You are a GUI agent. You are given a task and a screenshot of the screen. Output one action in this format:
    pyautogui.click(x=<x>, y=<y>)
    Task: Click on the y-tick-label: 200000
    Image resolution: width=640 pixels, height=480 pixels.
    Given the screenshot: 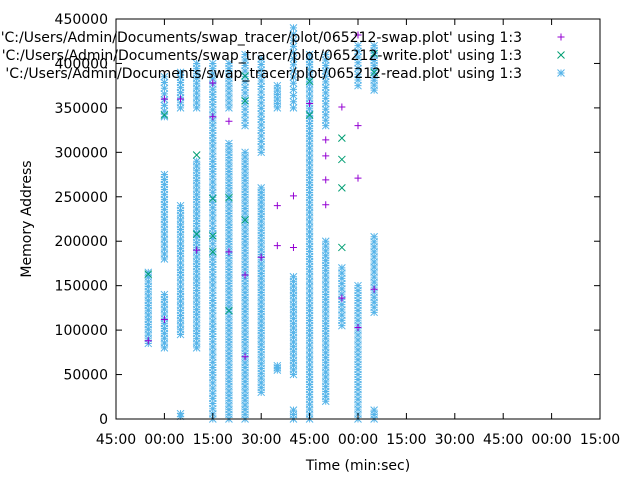 What is the action you would take?
    pyautogui.click(x=81, y=242)
    